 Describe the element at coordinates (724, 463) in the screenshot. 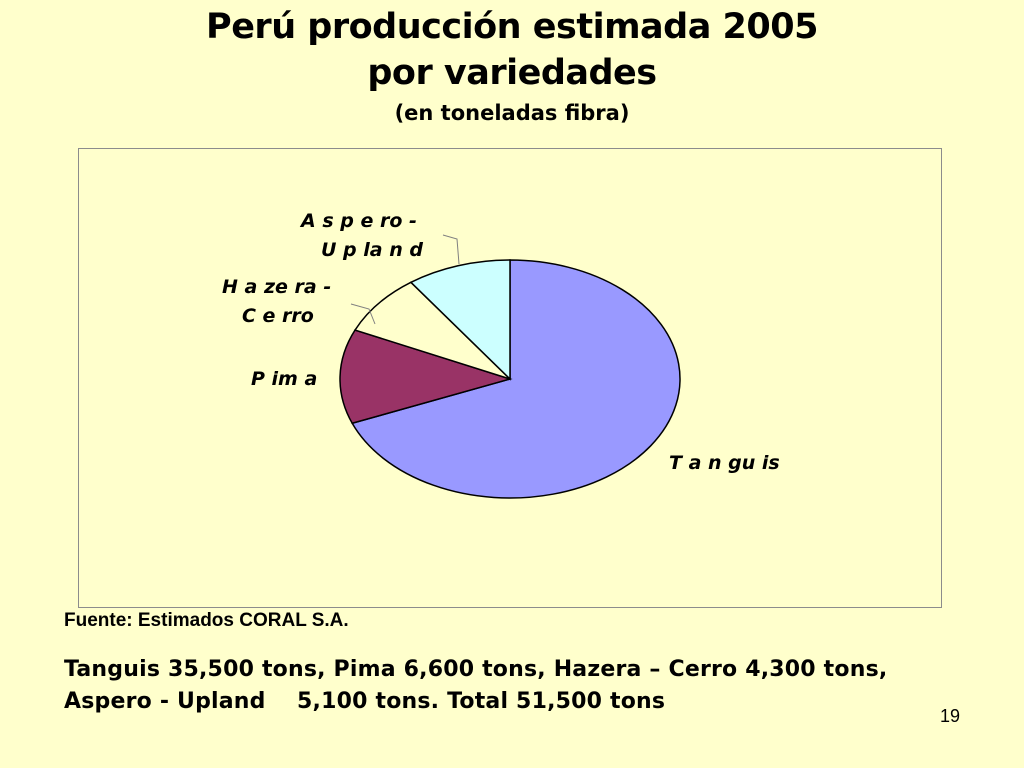

I see `slice-label-tanguis: T a n gu is` at that location.